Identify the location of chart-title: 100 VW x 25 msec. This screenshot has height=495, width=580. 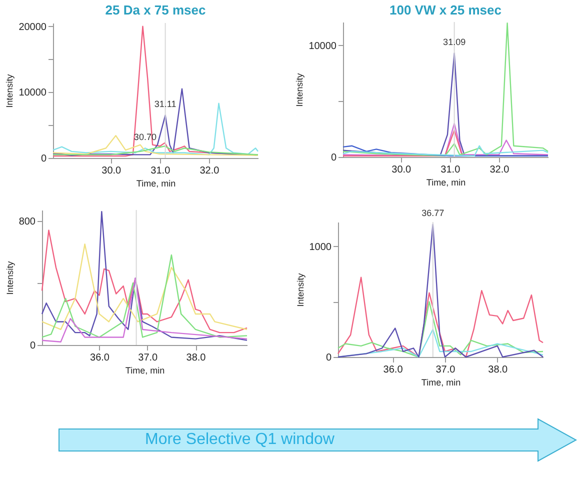
(445, 10).